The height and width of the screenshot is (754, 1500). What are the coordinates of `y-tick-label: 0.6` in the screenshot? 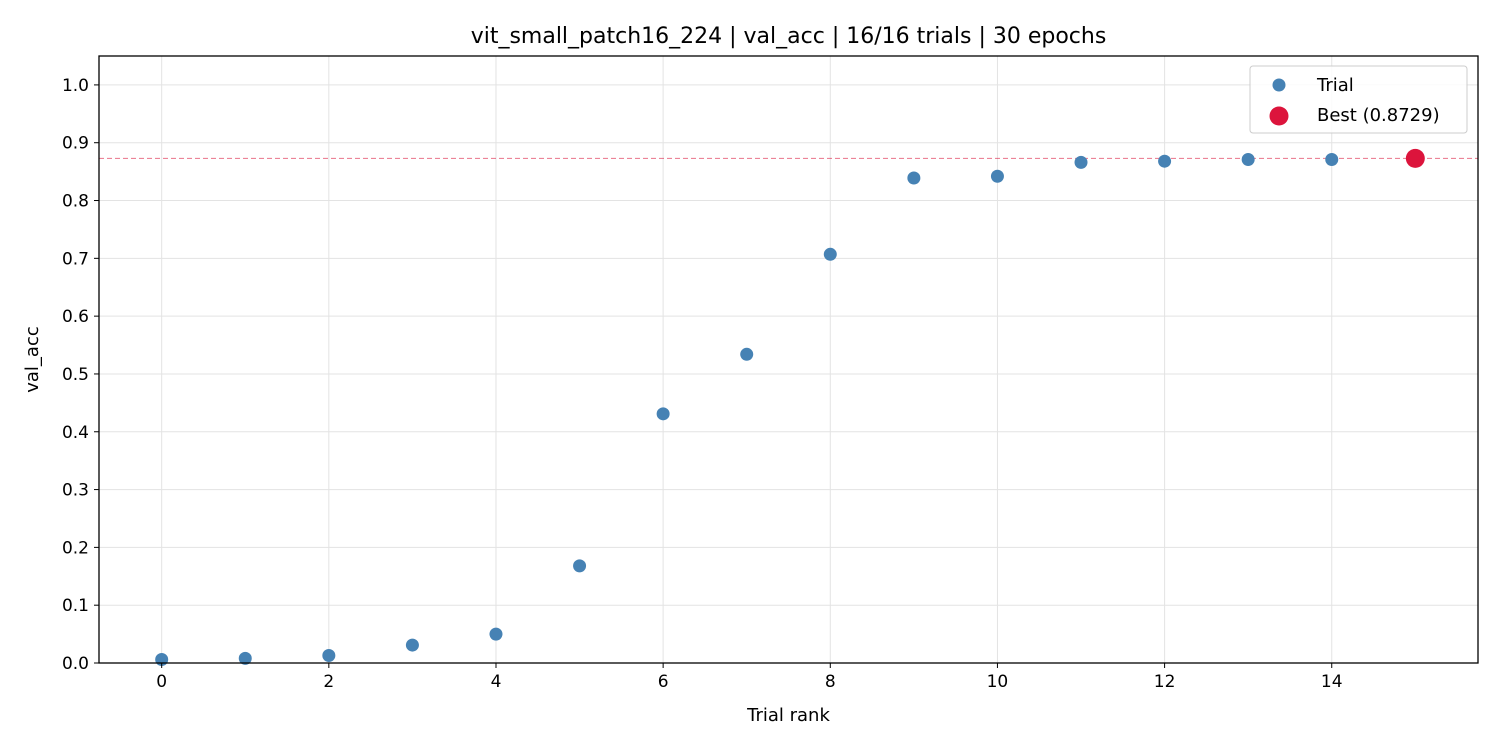 It's located at (75, 317).